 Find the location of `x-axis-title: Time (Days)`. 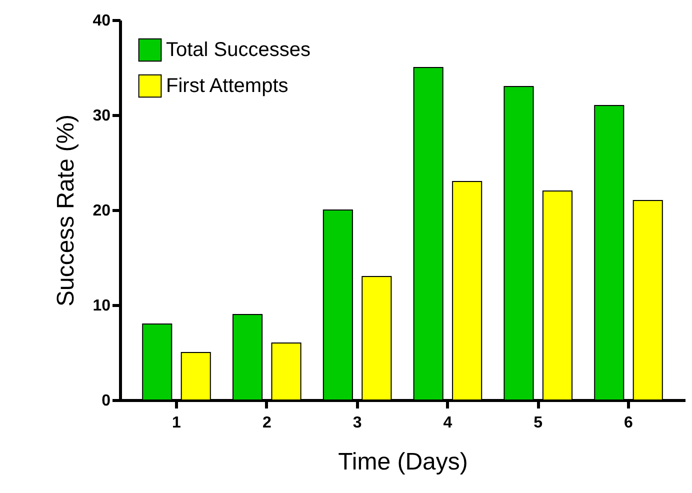

x-axis-title: Time (Days) is located at coordinates (403, 462).